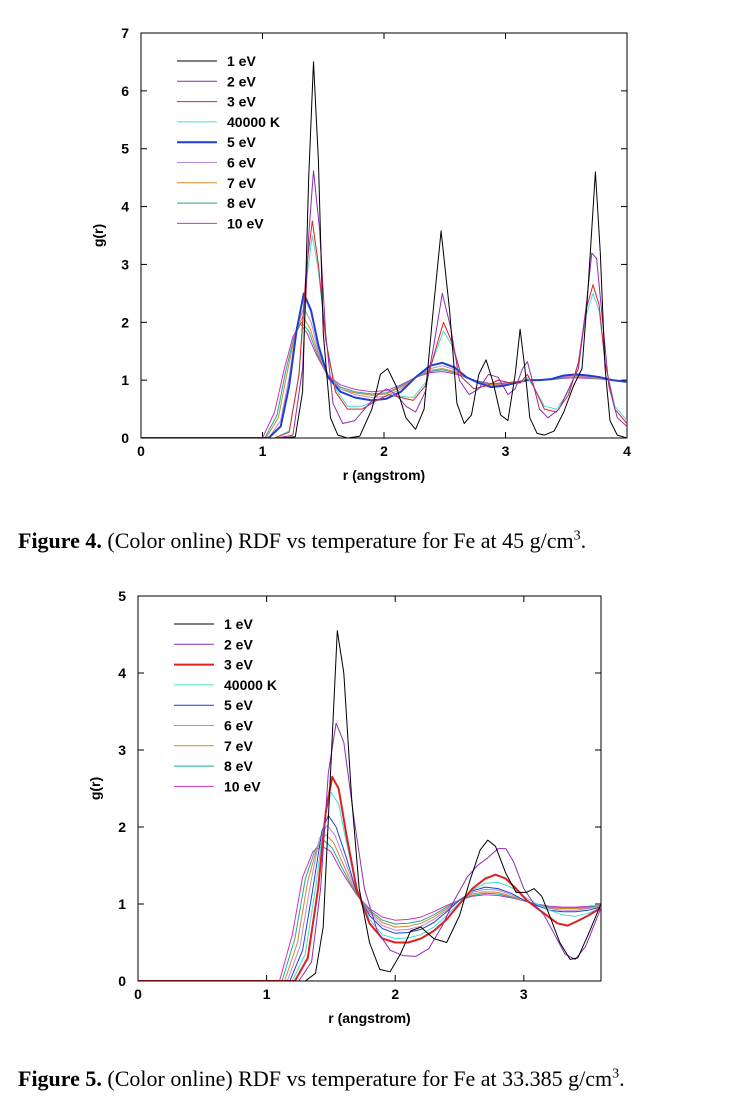 This screenshot has width=747, height=1106. Describe the element at coordinates (250, 685) in the screenshot. I see `fig5-legend-label: 40000 K` at that location.